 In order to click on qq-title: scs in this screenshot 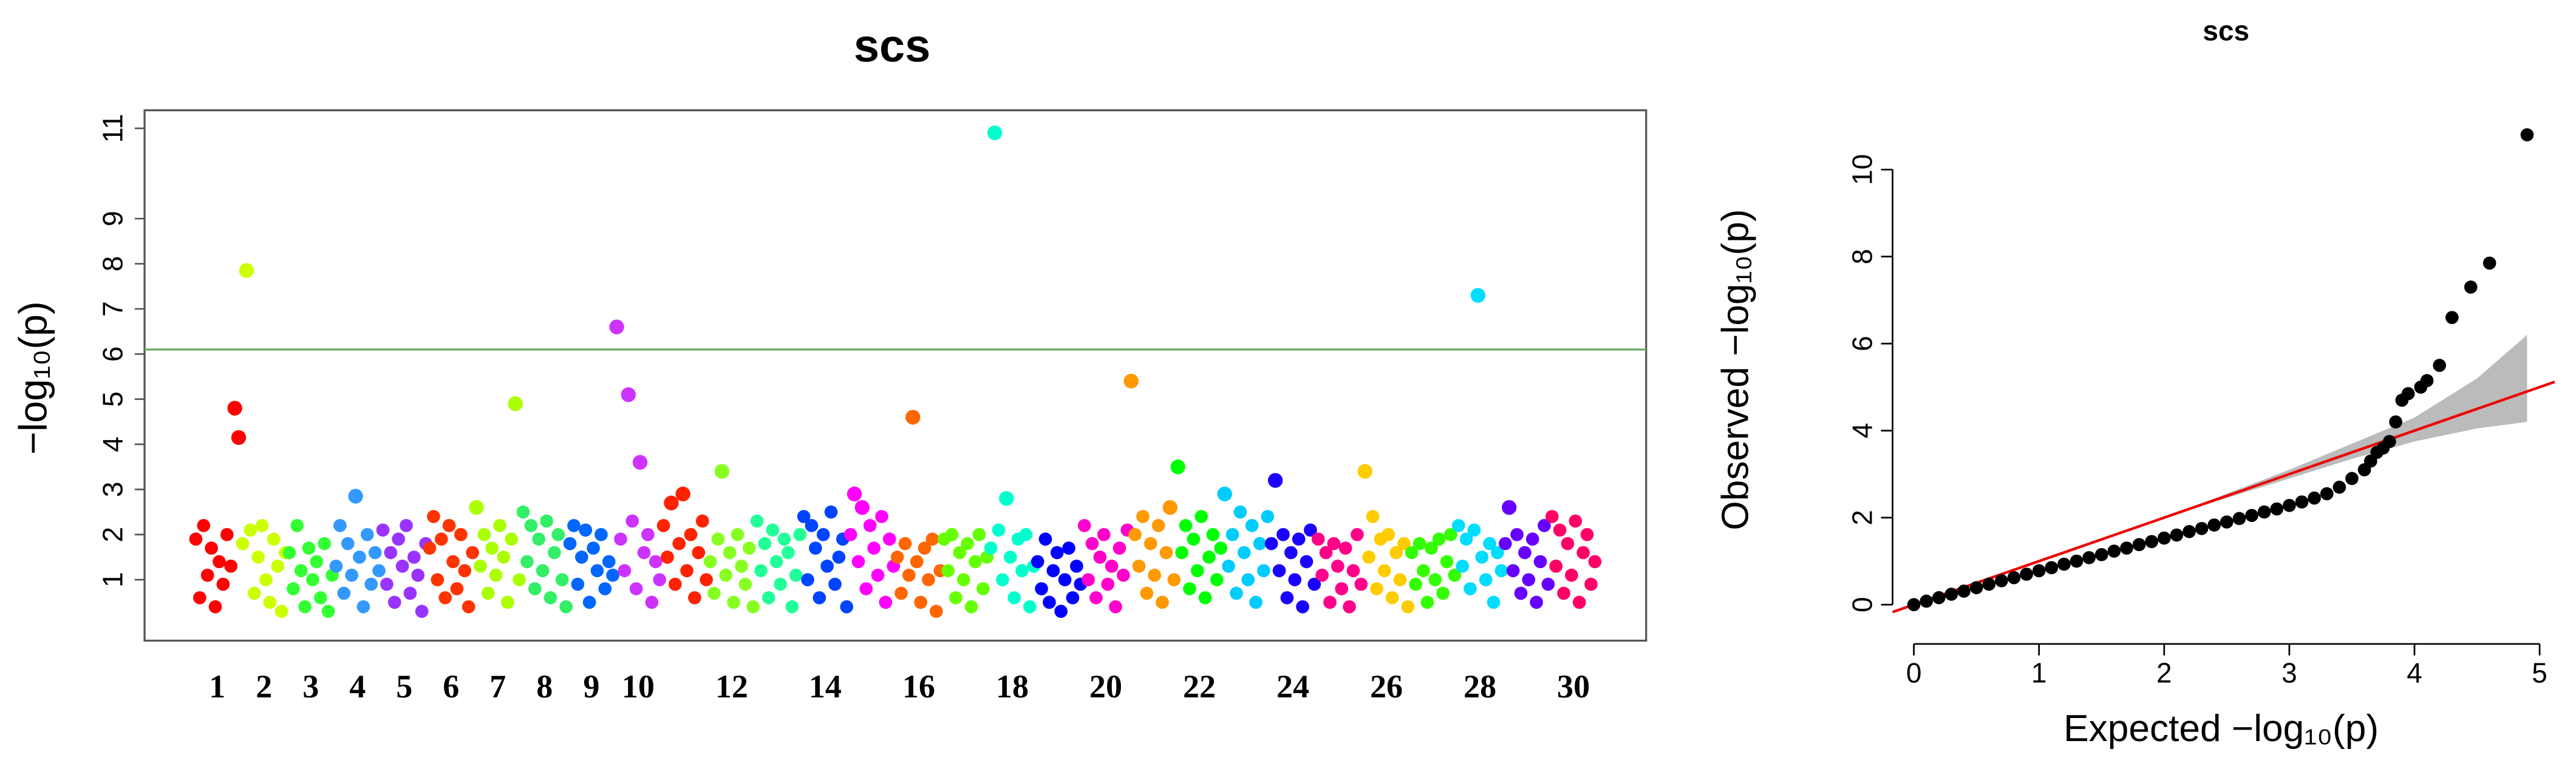, I will do `click(2226, 31)`.